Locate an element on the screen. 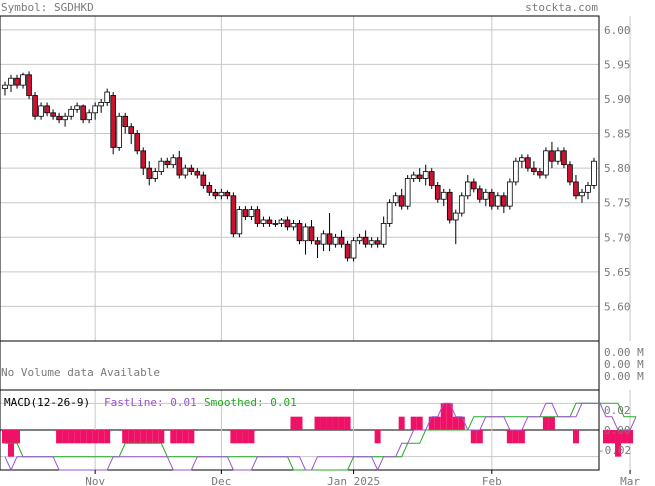  macd-histogram is located at coordinates (318, 430).